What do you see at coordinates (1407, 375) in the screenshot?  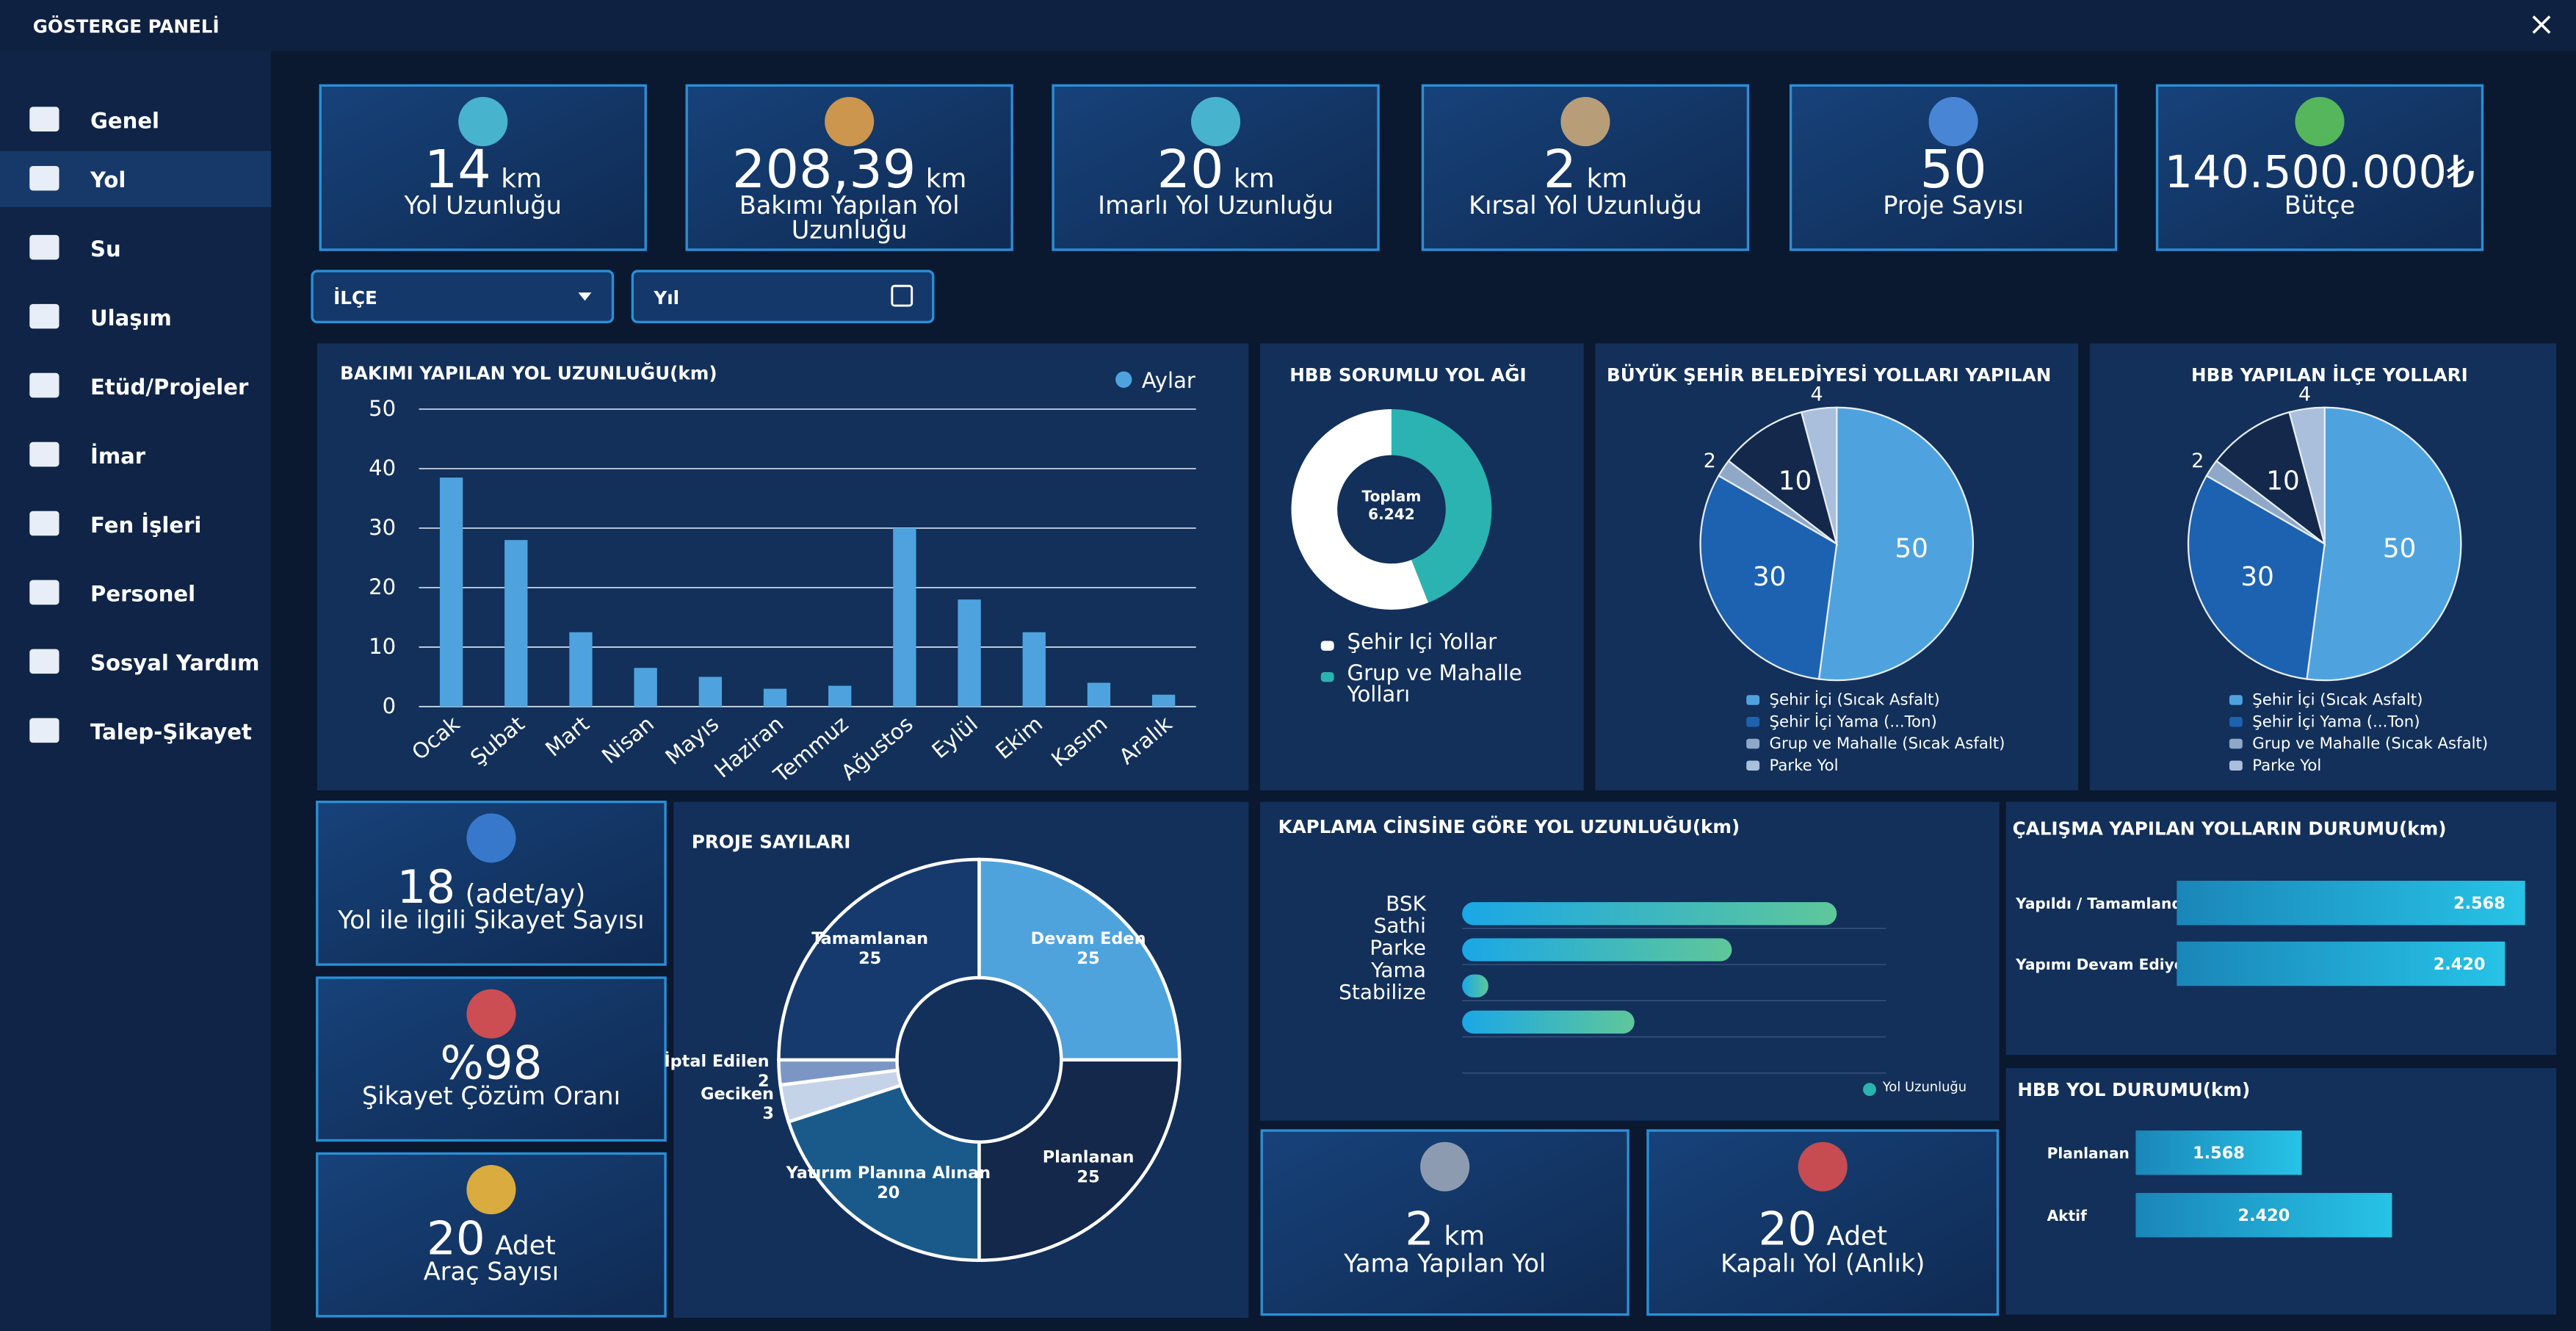 I see `chart-title: HBB SORUMLU YOL AĞI` at bounding box center [1407, 375].